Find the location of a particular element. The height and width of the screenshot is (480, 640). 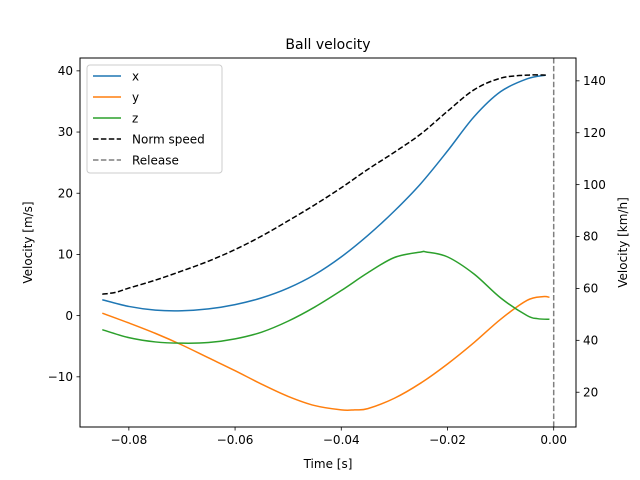

y-right-tick-label: 80 is located at coordinates (590, 237).